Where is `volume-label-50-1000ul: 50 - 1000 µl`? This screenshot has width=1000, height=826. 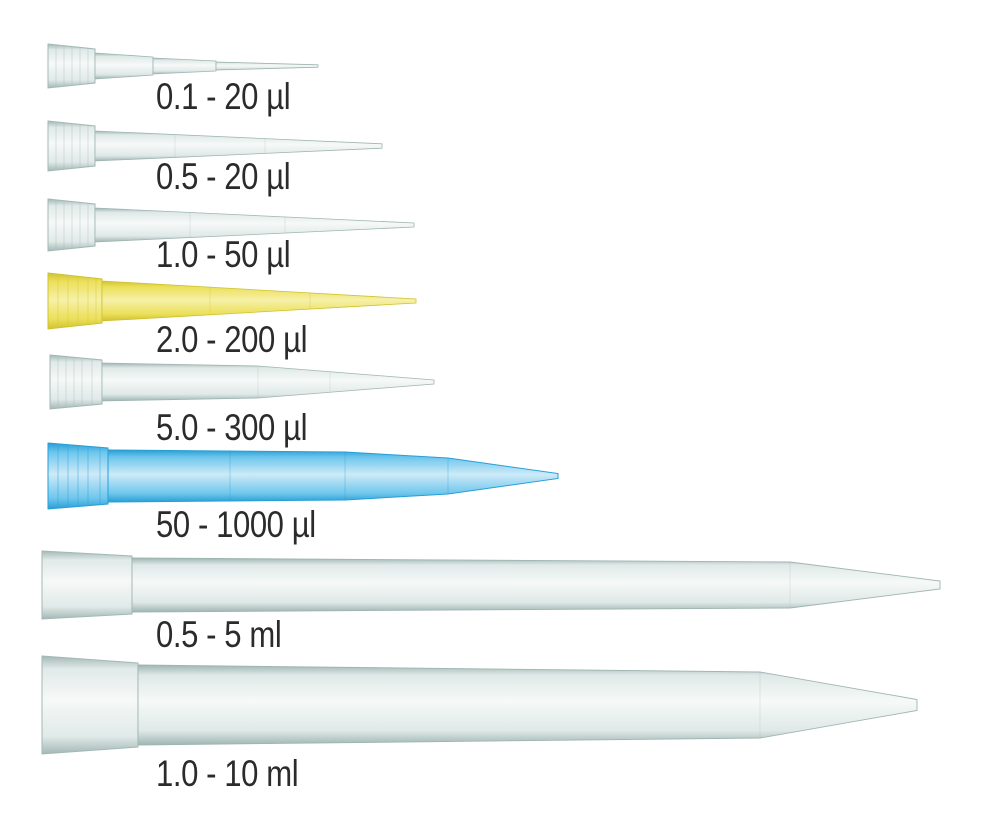 volume-label-50-1000ul: 50 - 1000 µl is located at coordinates (236, 524).